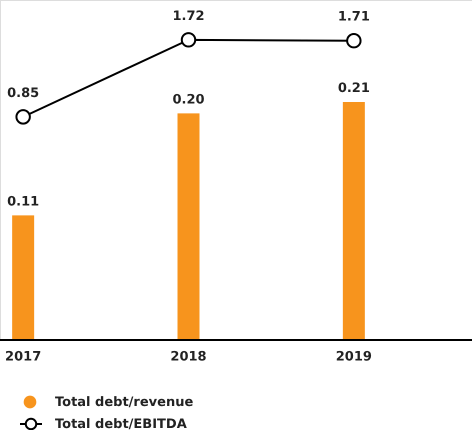 This screenshot has width=472, height=430. I want to click on x-tick-label: 2017, so click(23, 357).